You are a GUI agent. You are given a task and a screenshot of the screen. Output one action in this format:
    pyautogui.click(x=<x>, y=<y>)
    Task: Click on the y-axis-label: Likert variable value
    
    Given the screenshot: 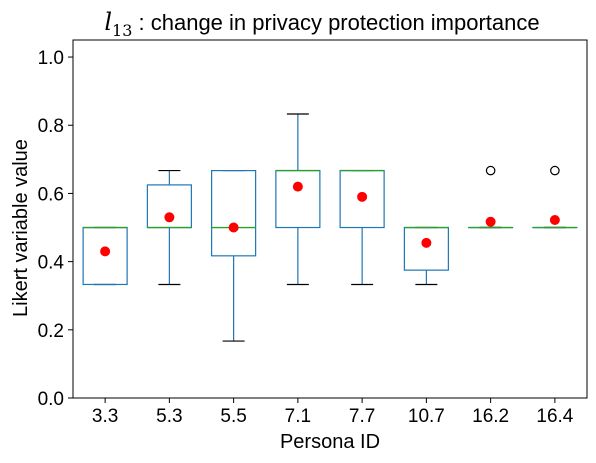 What is the action you would take?
    pyautogui.click(x=21, y=228)
    